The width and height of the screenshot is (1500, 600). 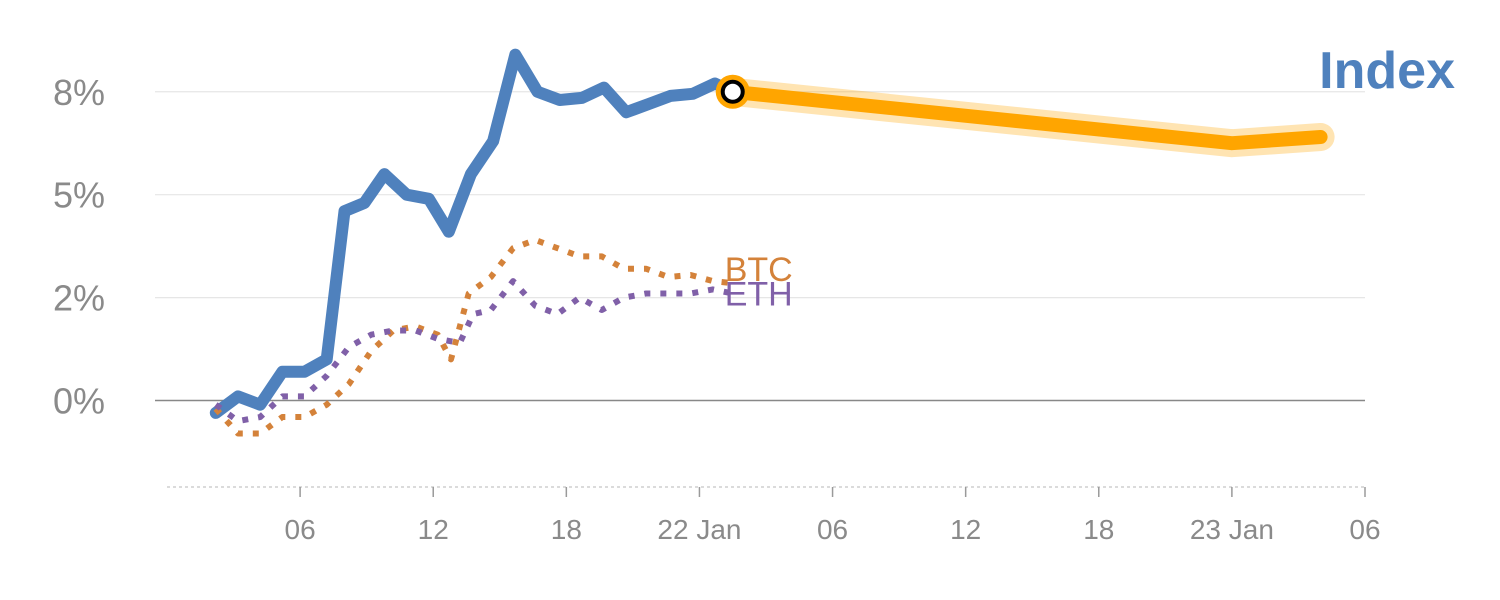 I want to click on y-axis: 0% 2% 5% 8%, so click(x=79, y=247).